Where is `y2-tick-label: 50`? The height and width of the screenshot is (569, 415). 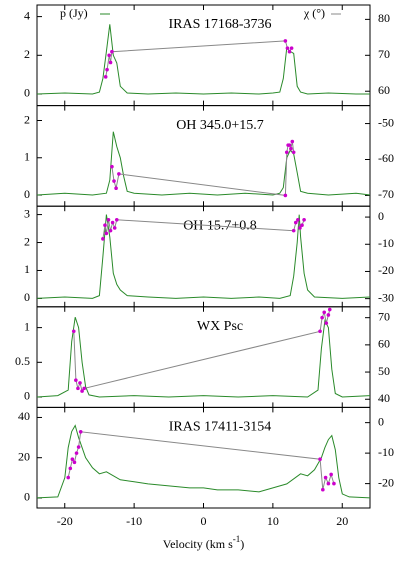
y2-tick-label: 50 is located at coordinates (384, 371).